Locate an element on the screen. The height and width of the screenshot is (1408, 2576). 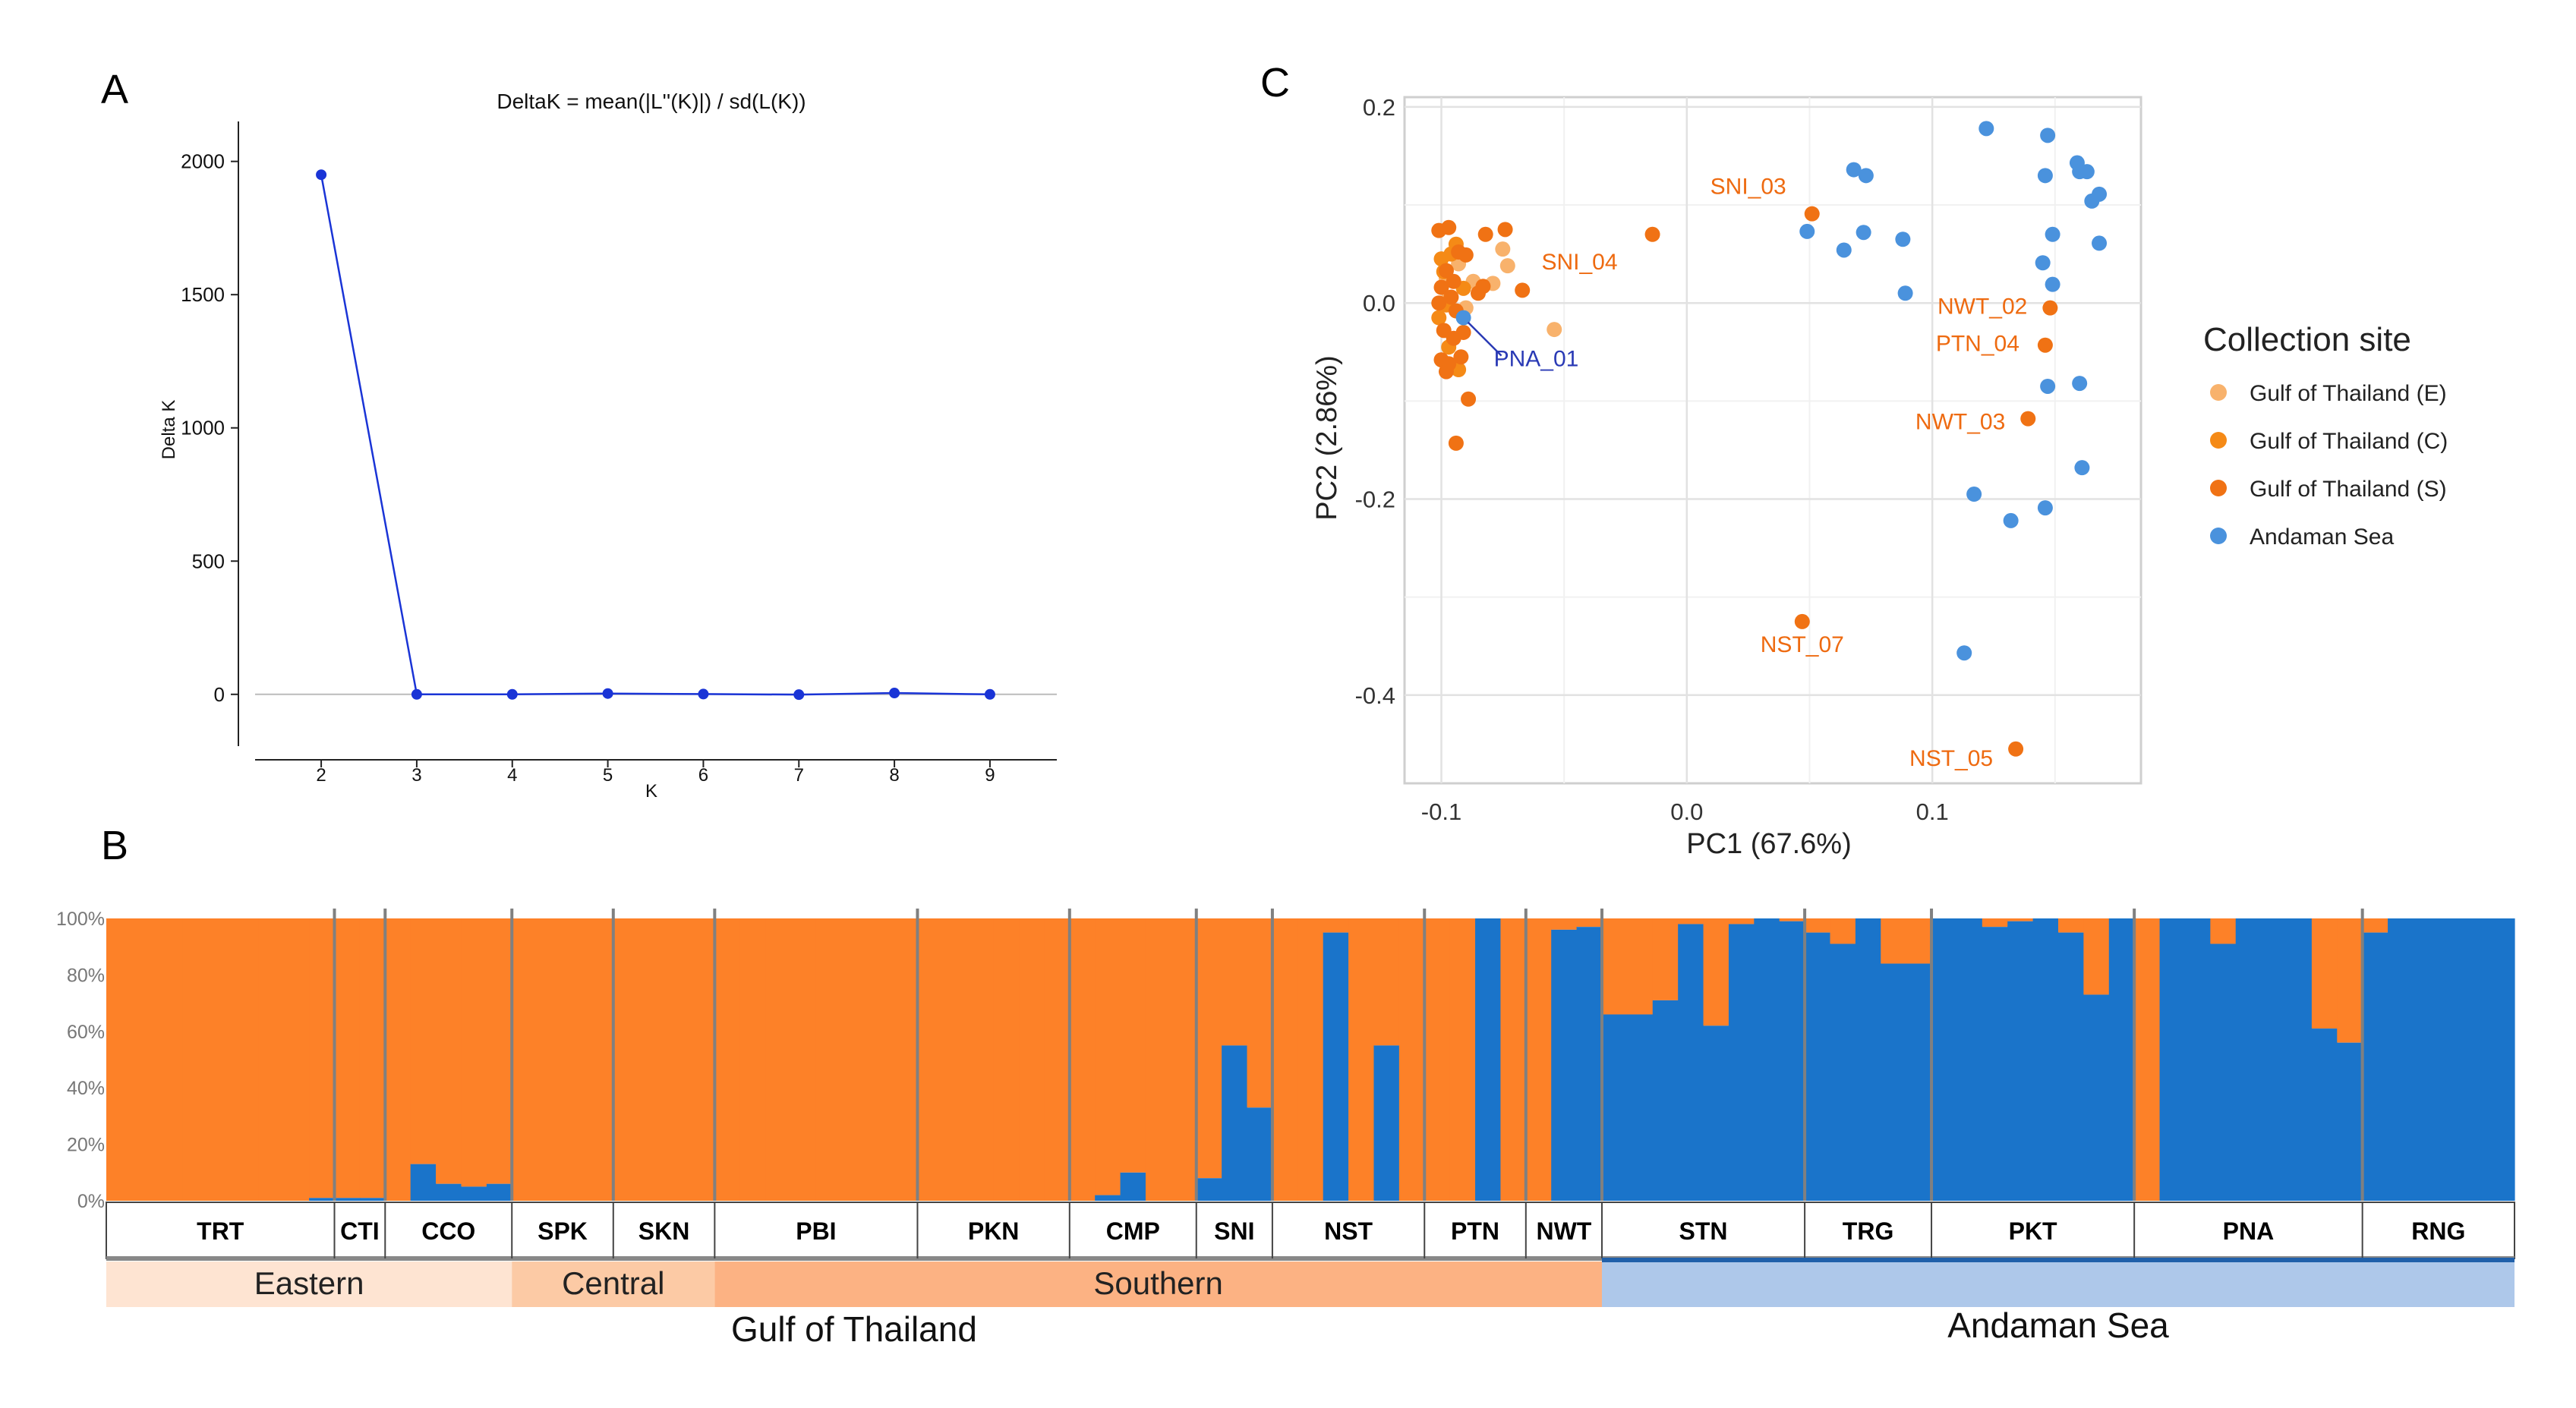
population-label: RNG is located at coordinates (2438, 1231).